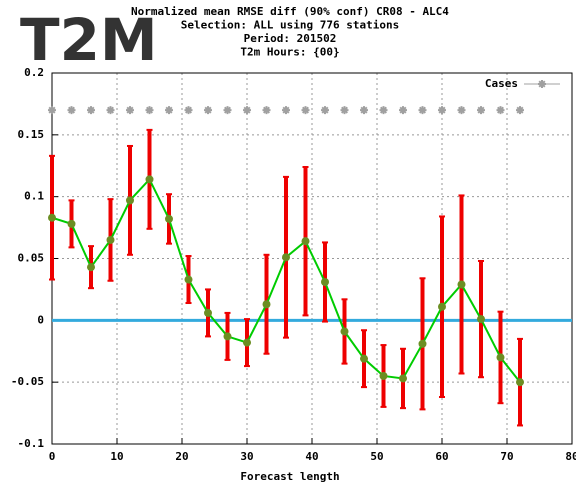 The width and height of the screenshot is (576, 485). Describe the element at coordinates (246, 456) in the screenshot. I see `x-tick-label: 30` at that location.